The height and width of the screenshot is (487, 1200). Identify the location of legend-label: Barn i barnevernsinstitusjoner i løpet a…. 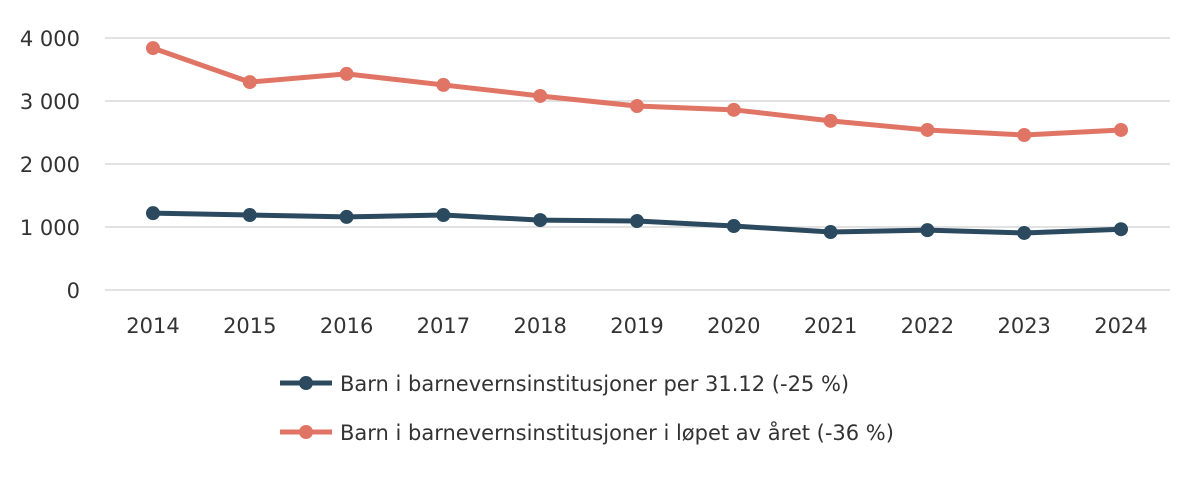
(617, 432).